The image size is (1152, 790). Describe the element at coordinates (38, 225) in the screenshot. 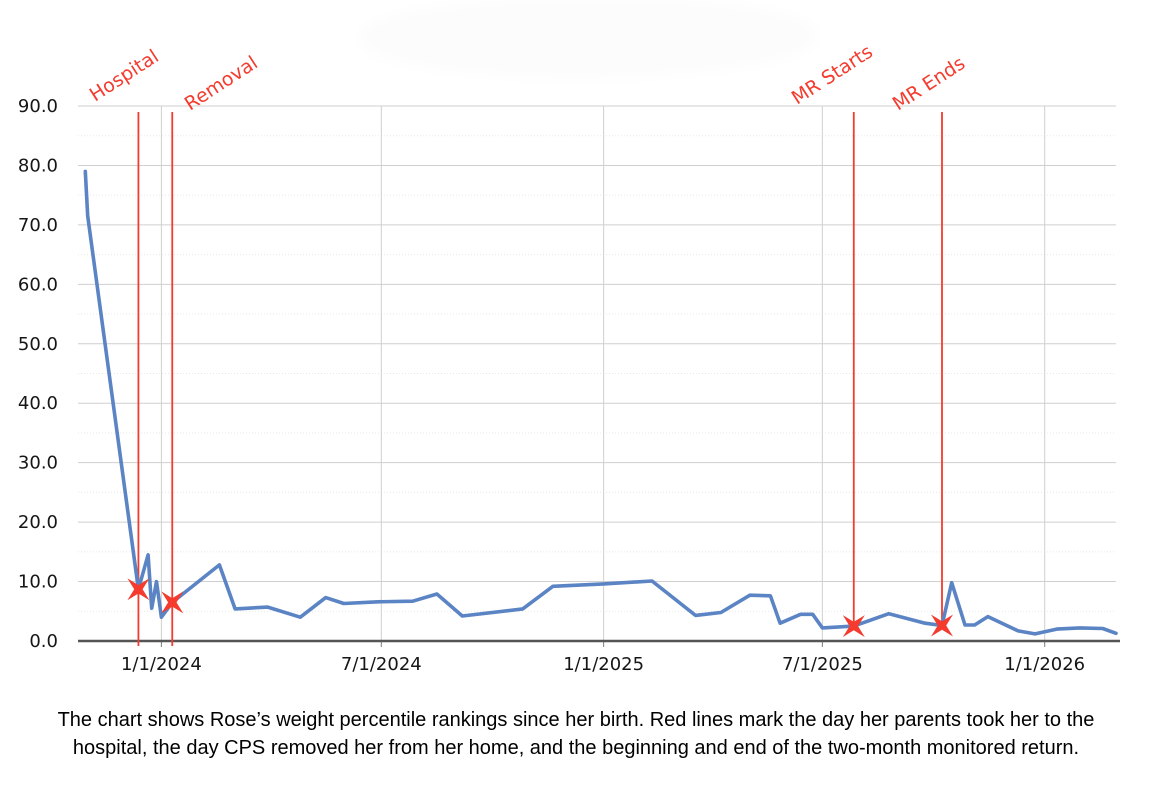

I see `y-axis-label: 70.0` at that location.